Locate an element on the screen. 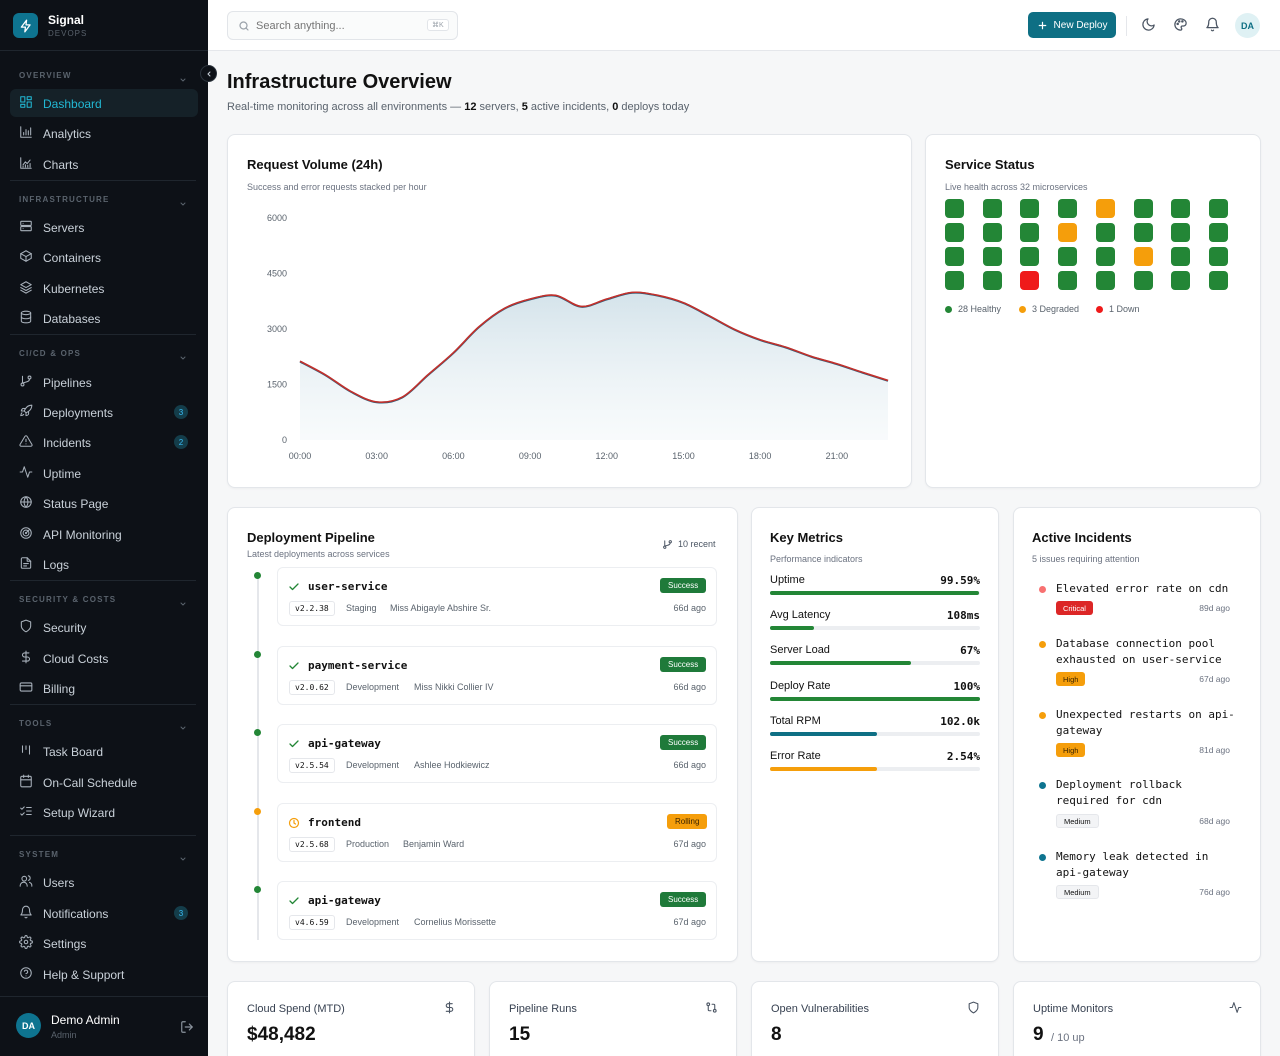  sidebar-item-billing: Billing is located at coordinates (104, 688).